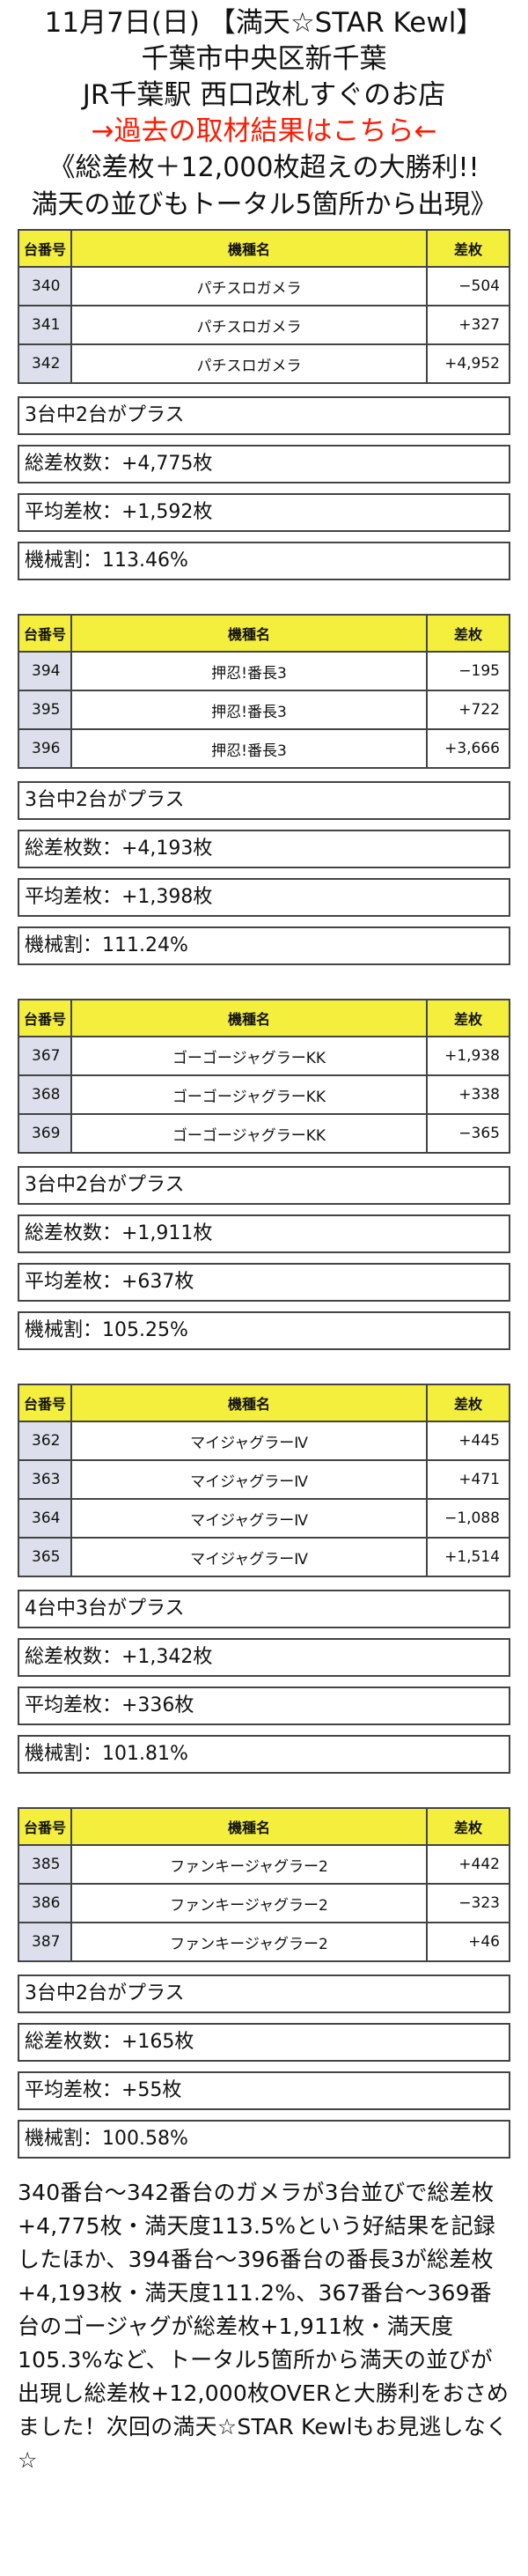 This screenshot has width=528, height=2576. I want to click on machine-number: 362, so click(44, 1440).